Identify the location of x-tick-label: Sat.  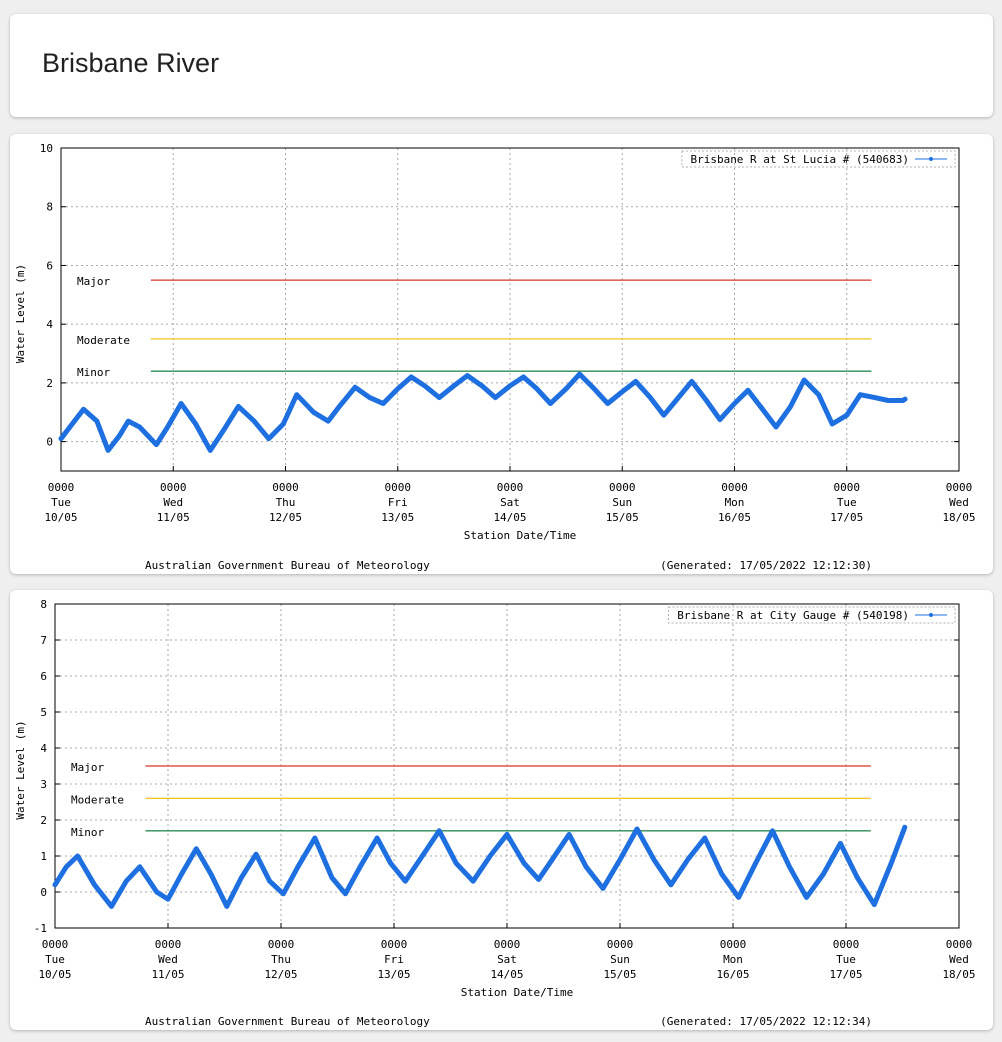
(507, 959).